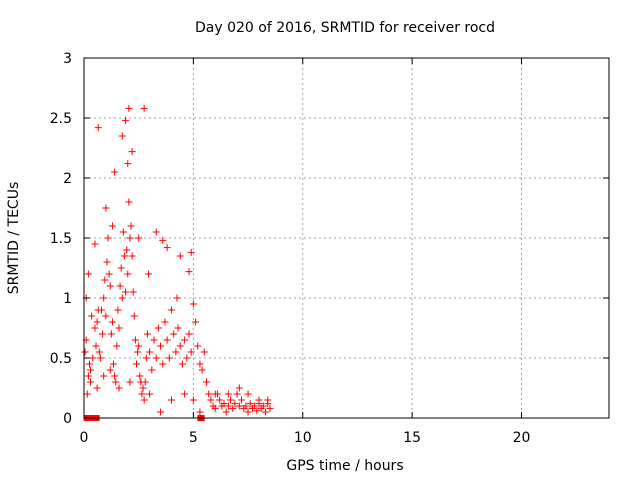 The height and width of the screenshot is (480, 640). Describe the element at coordinates (412, 438) in the screenshot. I see `x-tick-label: 15` at that location.